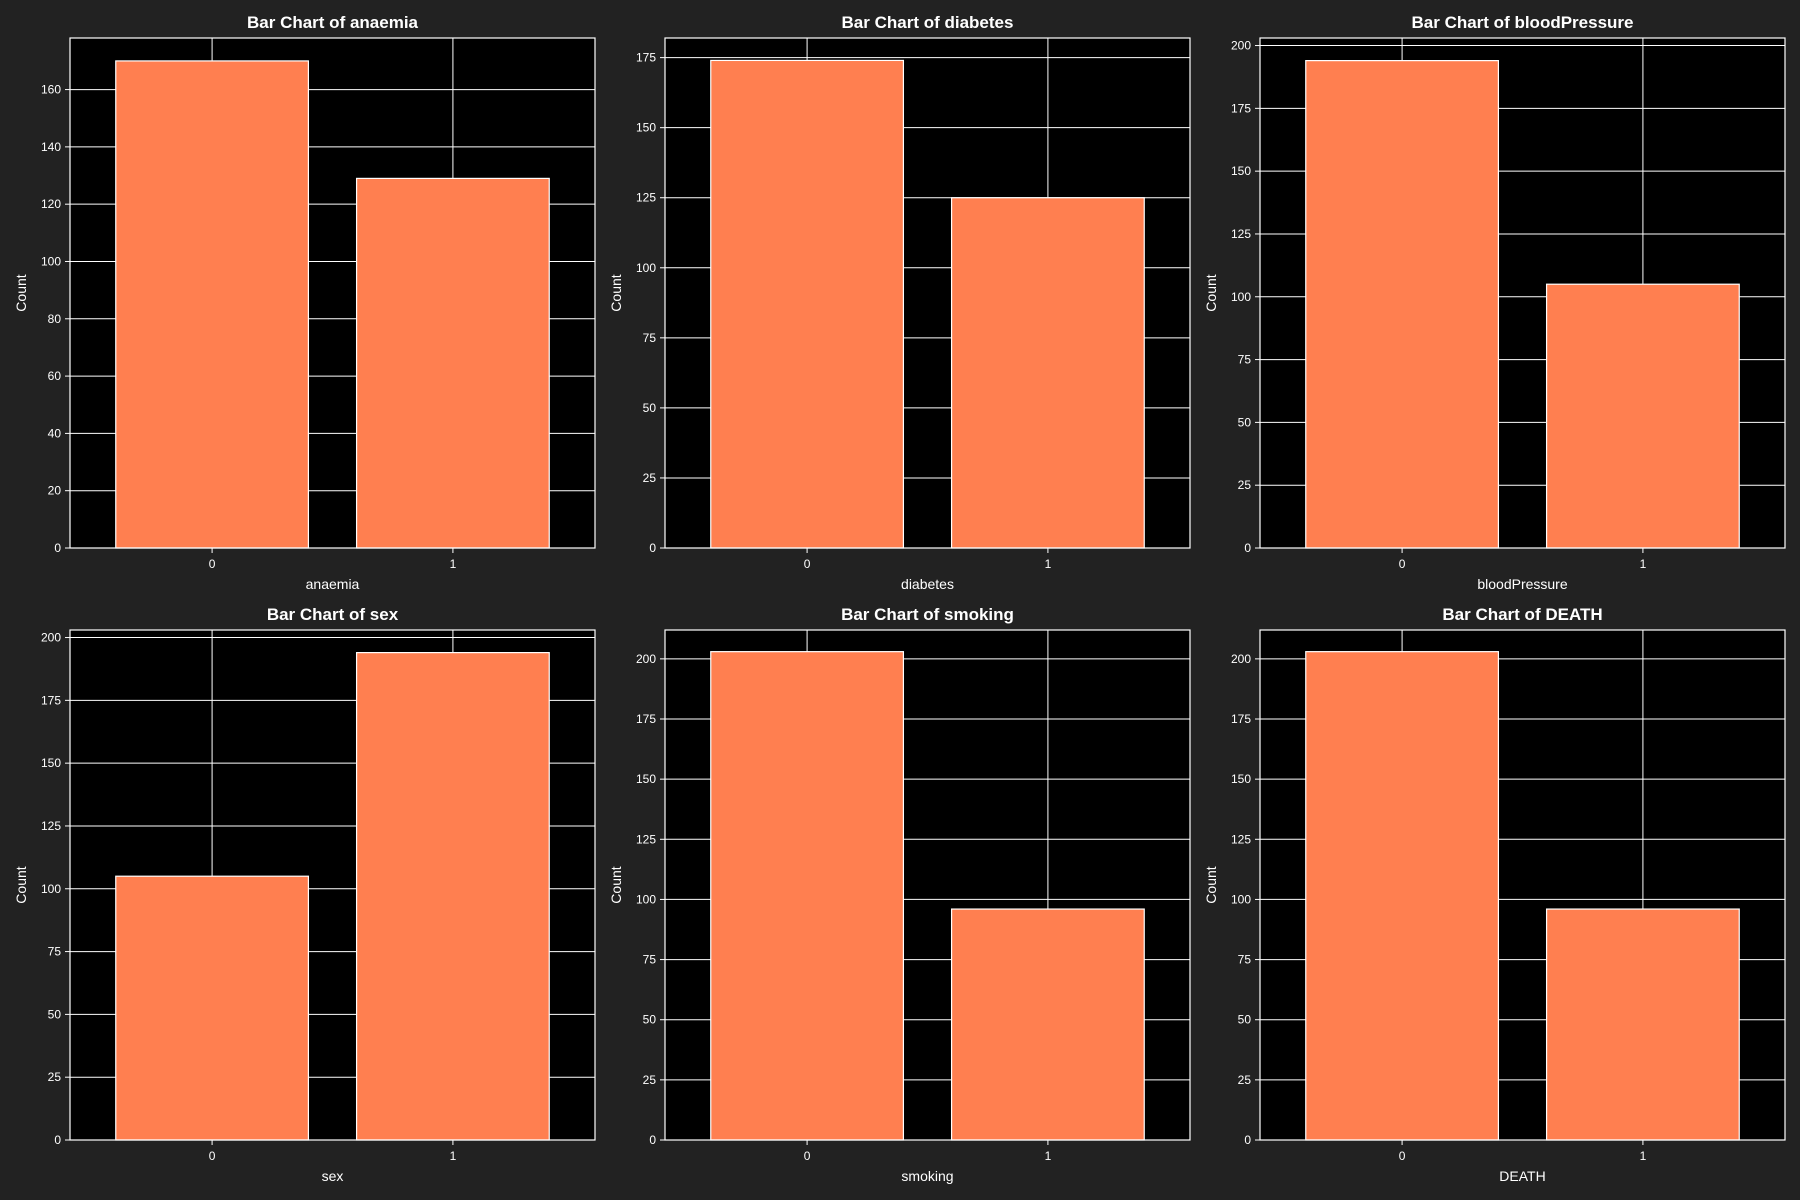  I want to click on chart-title: Bar Chart of DEATH, so click(1522, 614).